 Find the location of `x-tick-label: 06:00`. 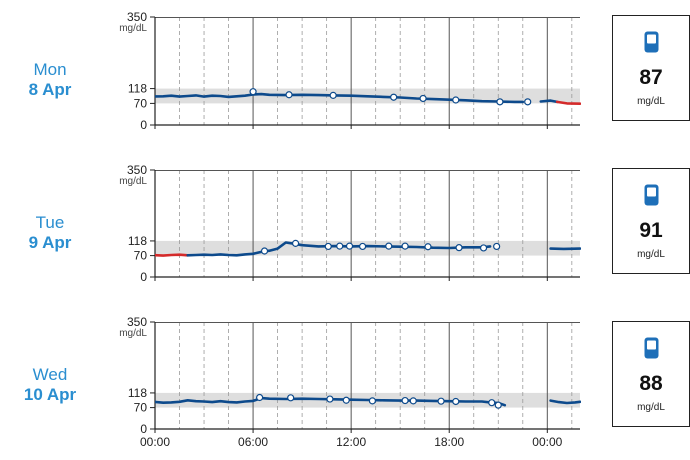

x-tick-label: 06:00 is located at coordinates (253, 442).